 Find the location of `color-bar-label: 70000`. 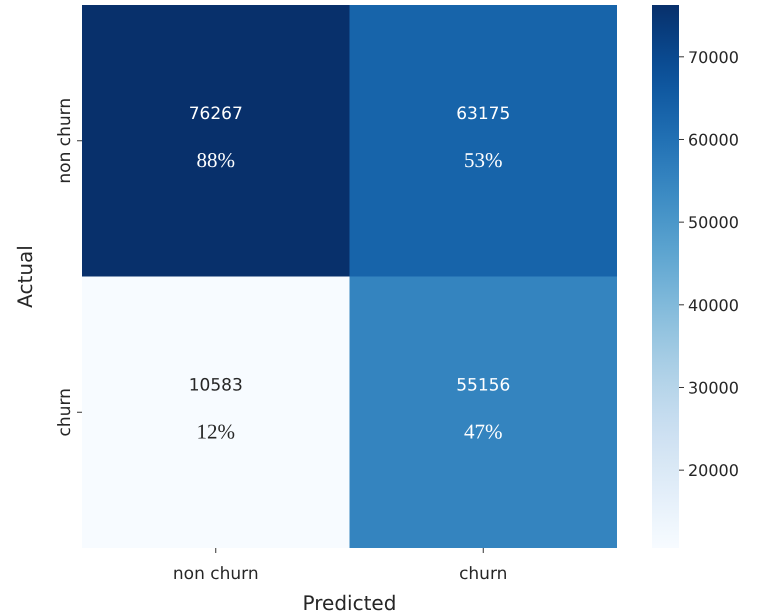

color-bar-label: 70000 is located at coordinates (713, 57).